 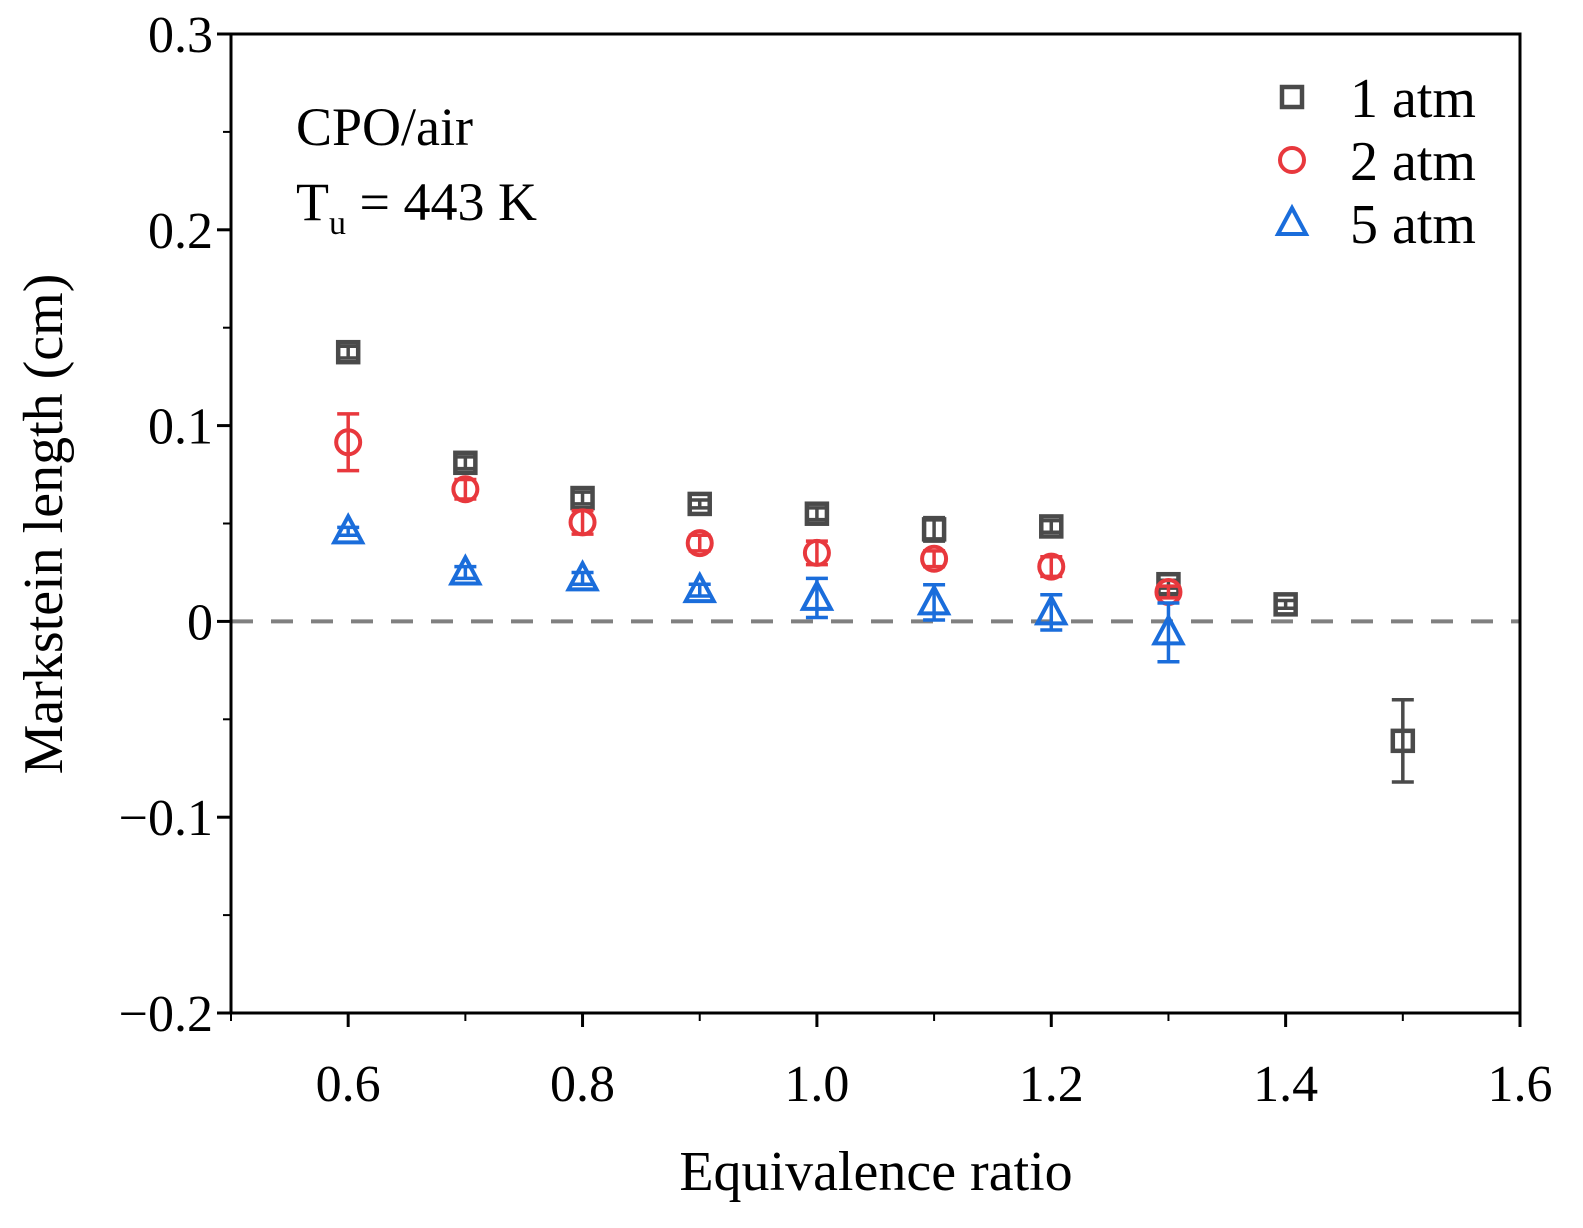 What do you see at coordinates (758, 588) in the screenshot?
I see `series-5-atm` at bounding box center [758, 588].